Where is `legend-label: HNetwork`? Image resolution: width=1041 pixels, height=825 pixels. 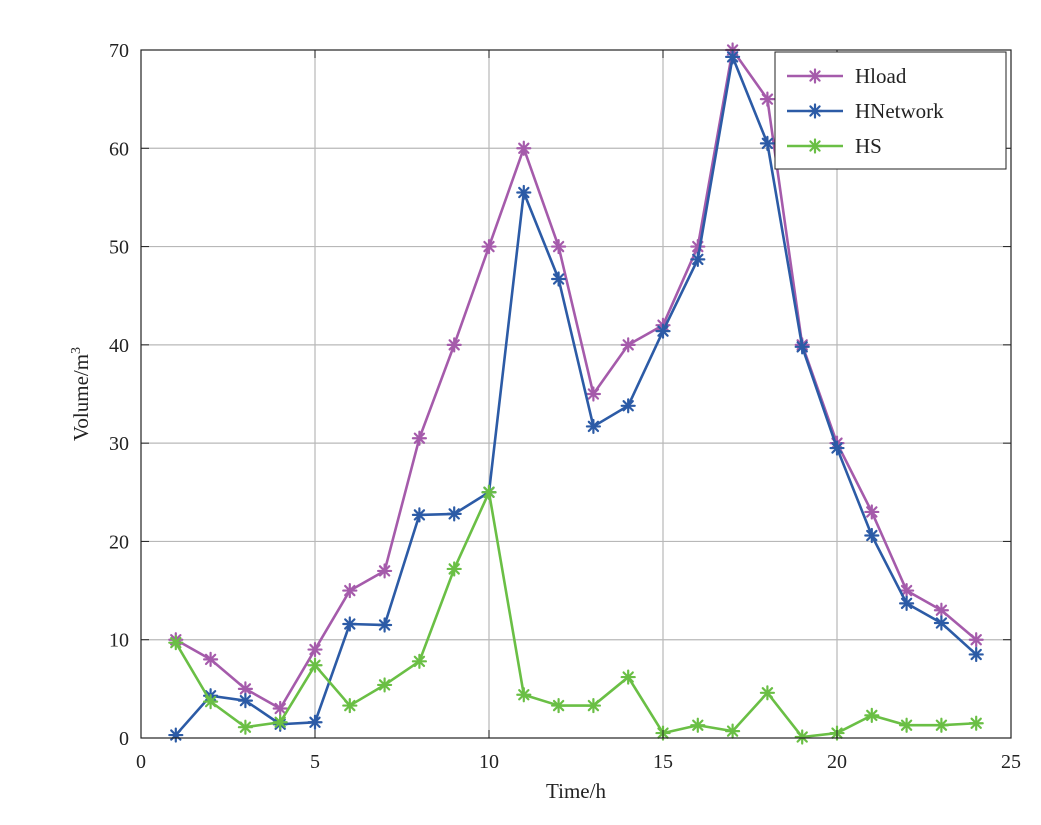
legend-label: HNetwork is located at coordinates (899, 111).